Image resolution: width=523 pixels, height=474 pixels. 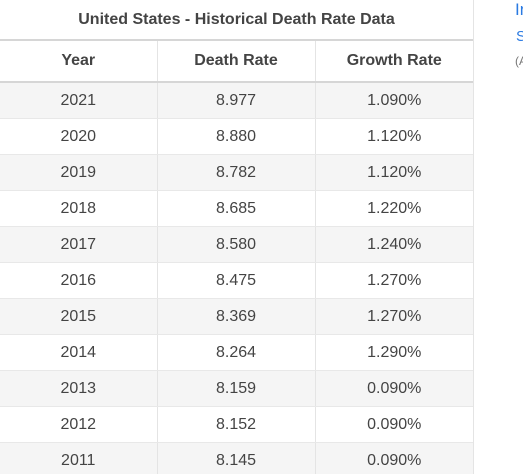 What do you see at coordinates (79, 62) in the screenshot?
I see `header-year: Year` at bounding box center [79, 62].